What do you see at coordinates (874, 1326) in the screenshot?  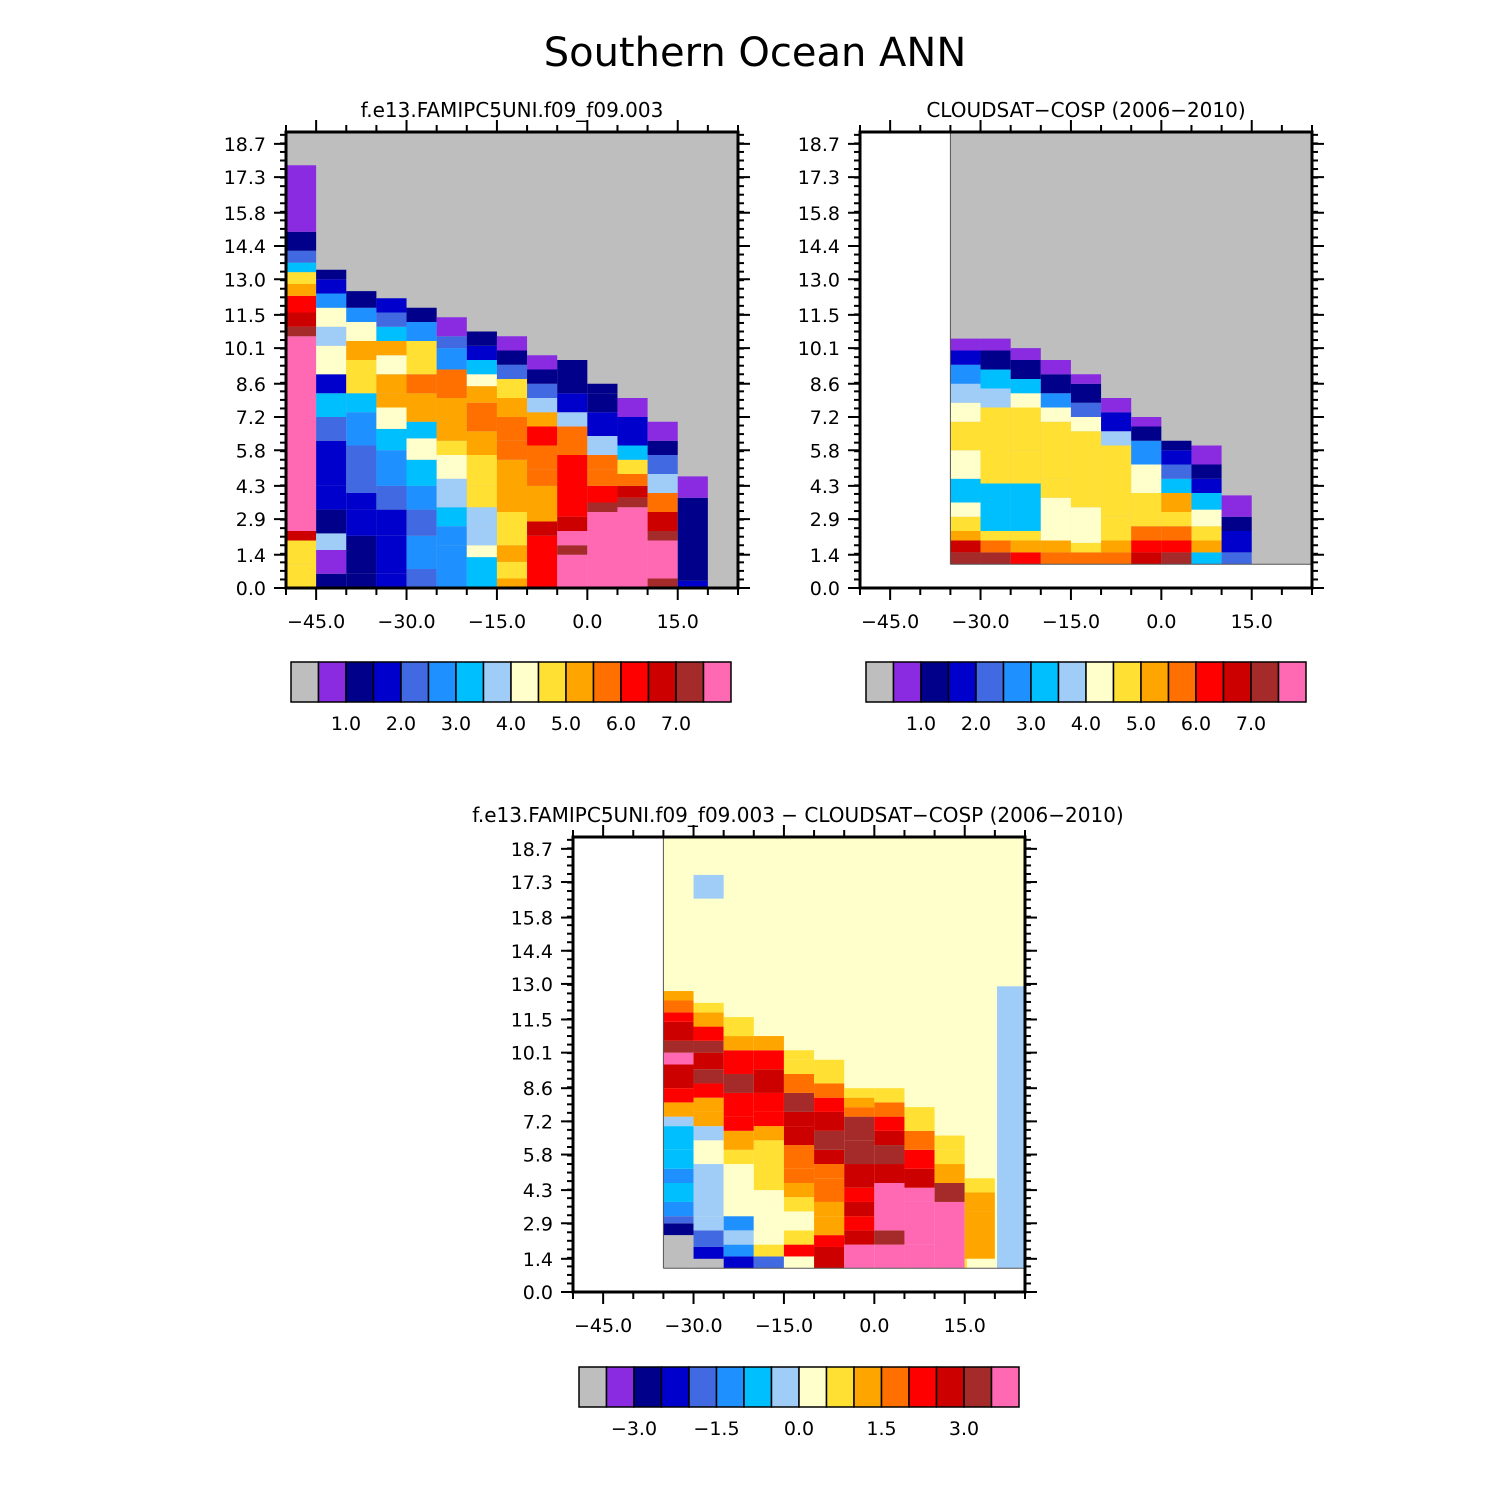 I see `x-tick-label: 0.0` at bounding box center [874, 1326].